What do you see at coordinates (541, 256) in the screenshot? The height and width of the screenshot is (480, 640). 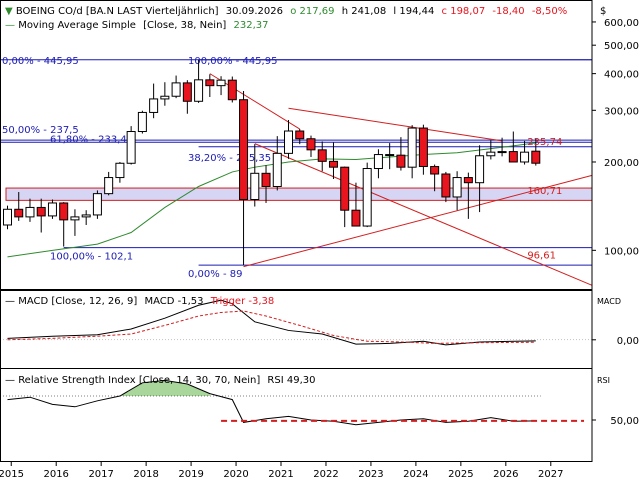 I see `price-label: 96,61` at bounding box center [541, 256].